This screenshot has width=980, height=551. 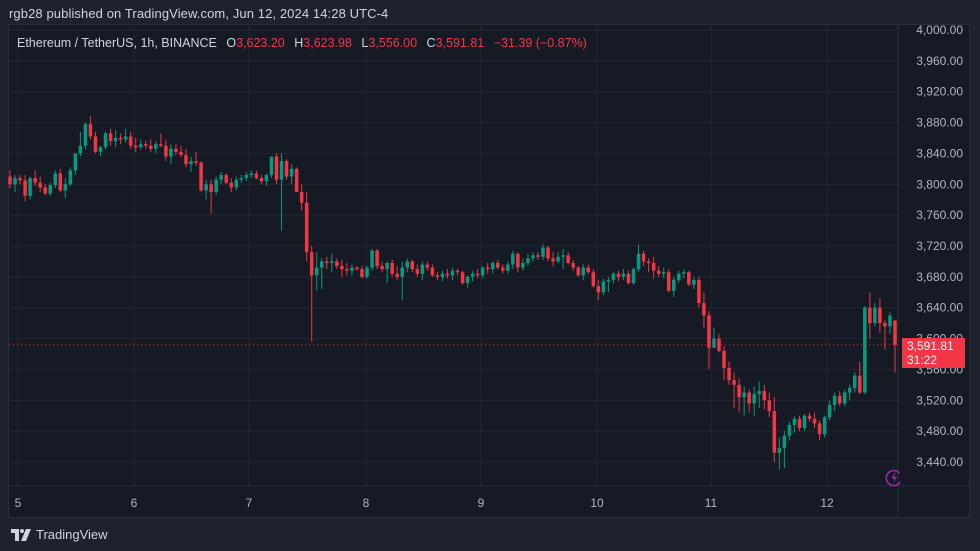 What do you see at coordinates (366, 503) in the screenshot?
I see `x-axis-tick: 8` at bounding box center [366, 503].